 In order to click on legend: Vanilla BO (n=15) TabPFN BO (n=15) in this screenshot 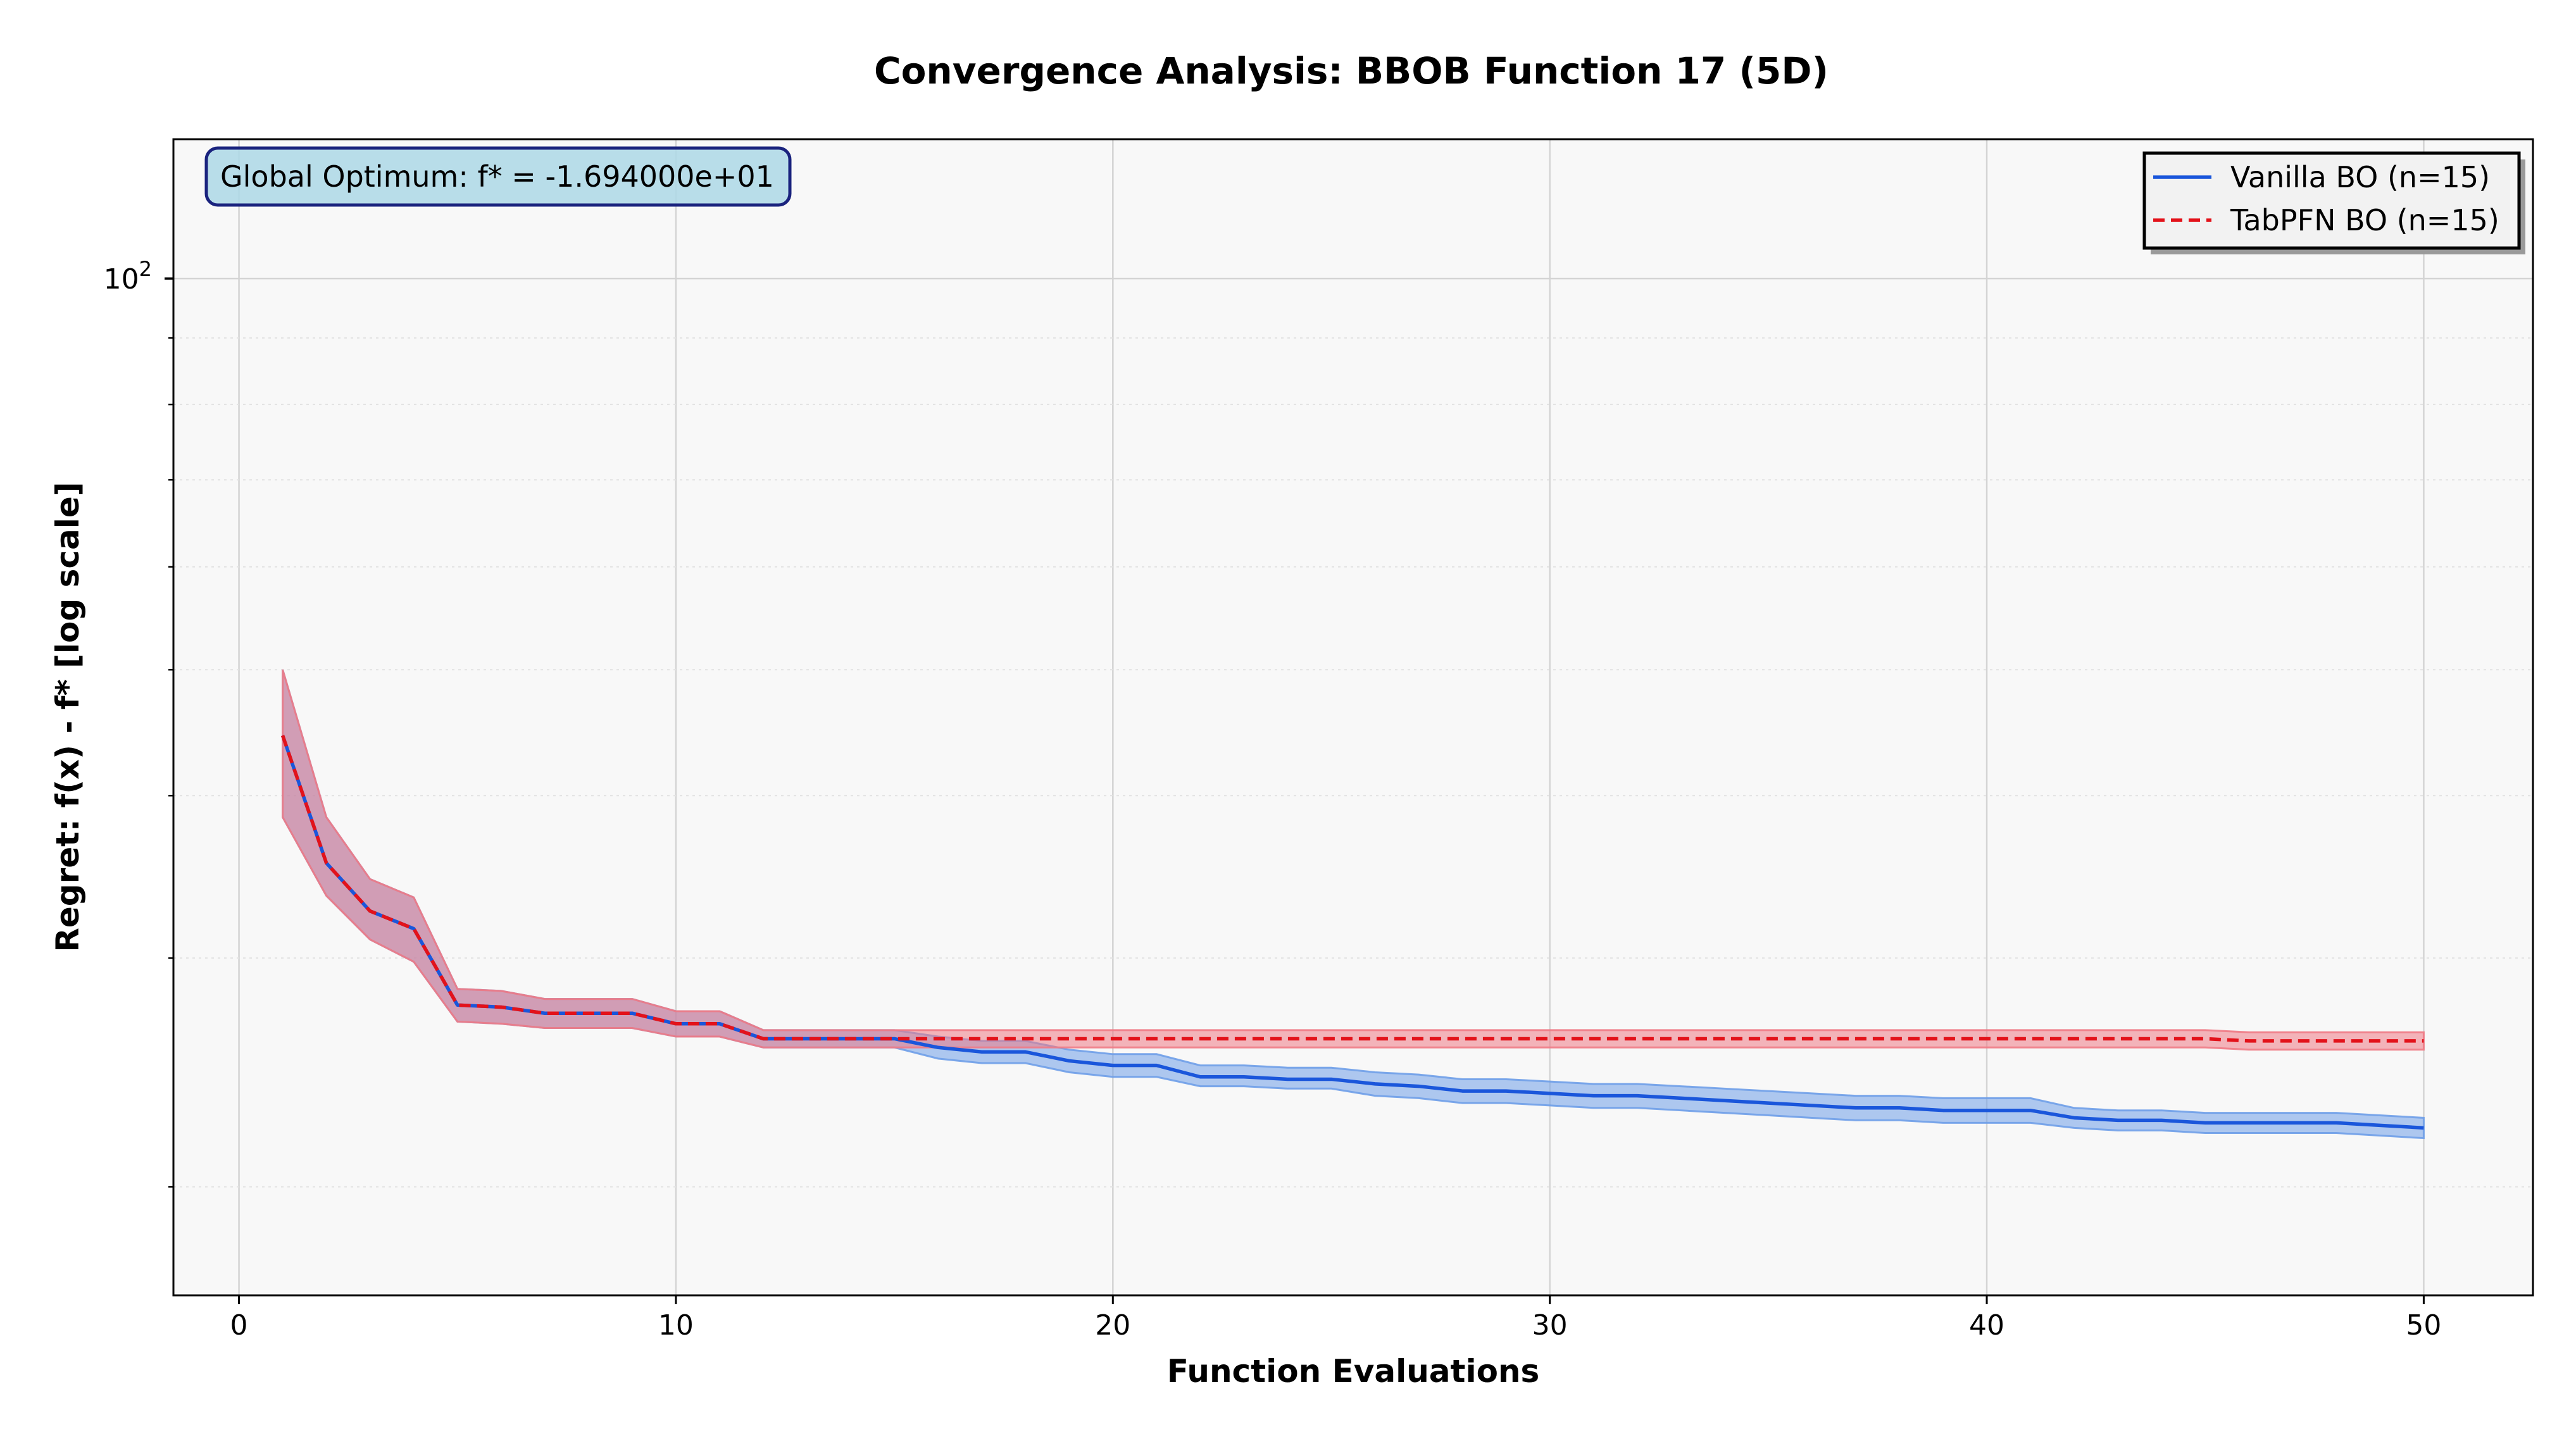, I will do `click(2333, 203)`.